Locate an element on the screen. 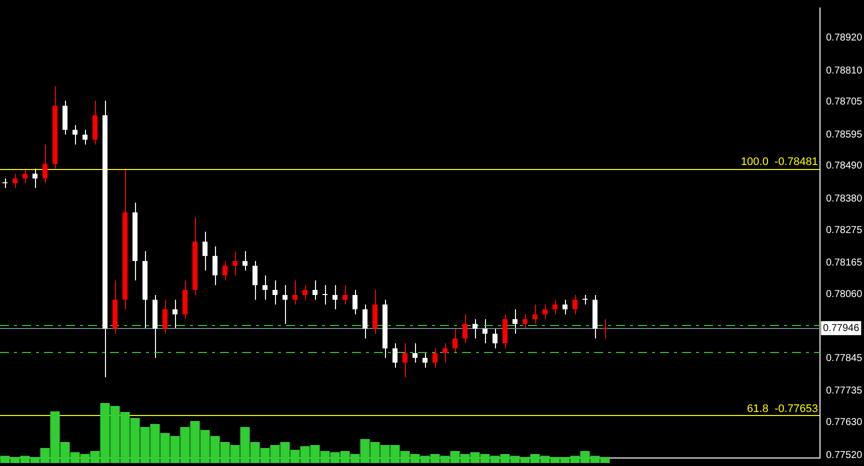  y-tick-label: 0.78920 is located at coordinates (844, 38).